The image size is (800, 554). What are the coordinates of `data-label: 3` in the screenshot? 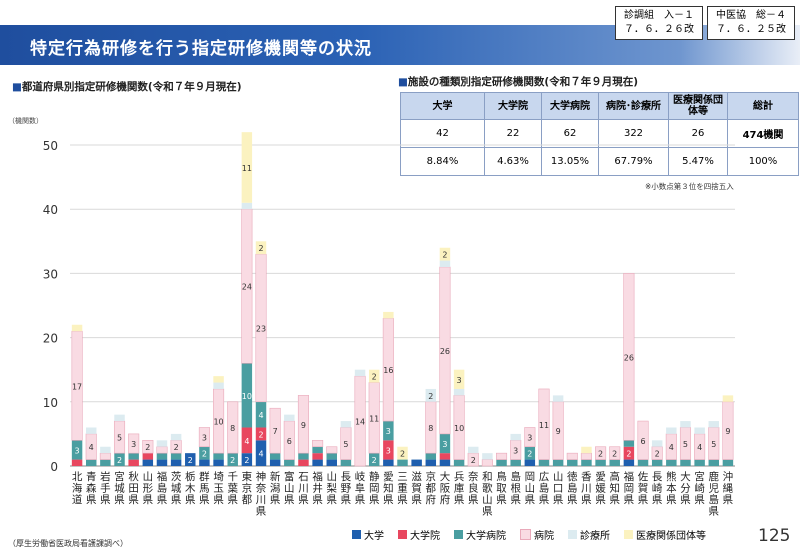 It's located at (515, 450).